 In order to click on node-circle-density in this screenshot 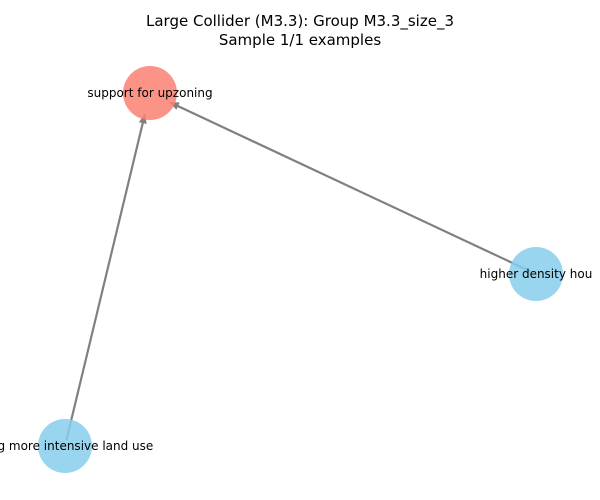, I will do `click(536, 274)`.